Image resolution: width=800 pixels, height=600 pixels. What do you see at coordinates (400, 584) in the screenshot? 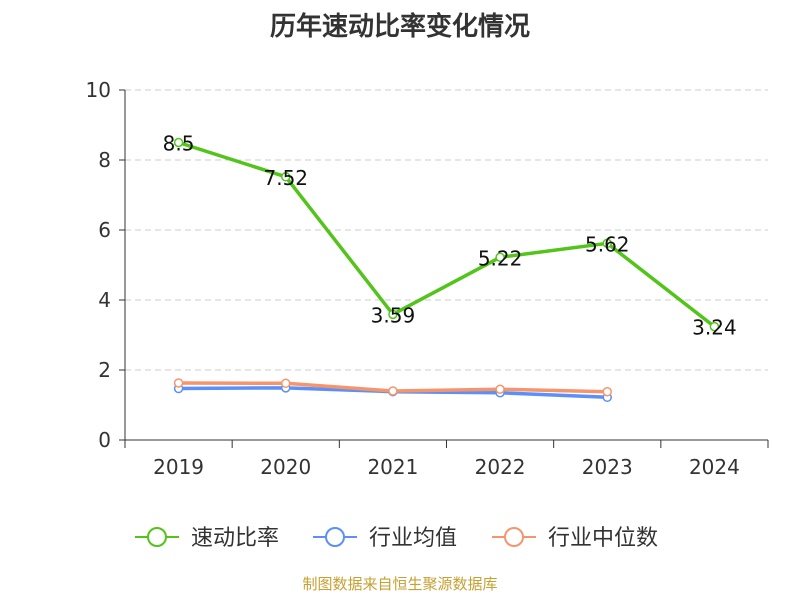
I see `data-source-note: 制图数据来自恒生聚源数据库` at bounding box center [400, 584].